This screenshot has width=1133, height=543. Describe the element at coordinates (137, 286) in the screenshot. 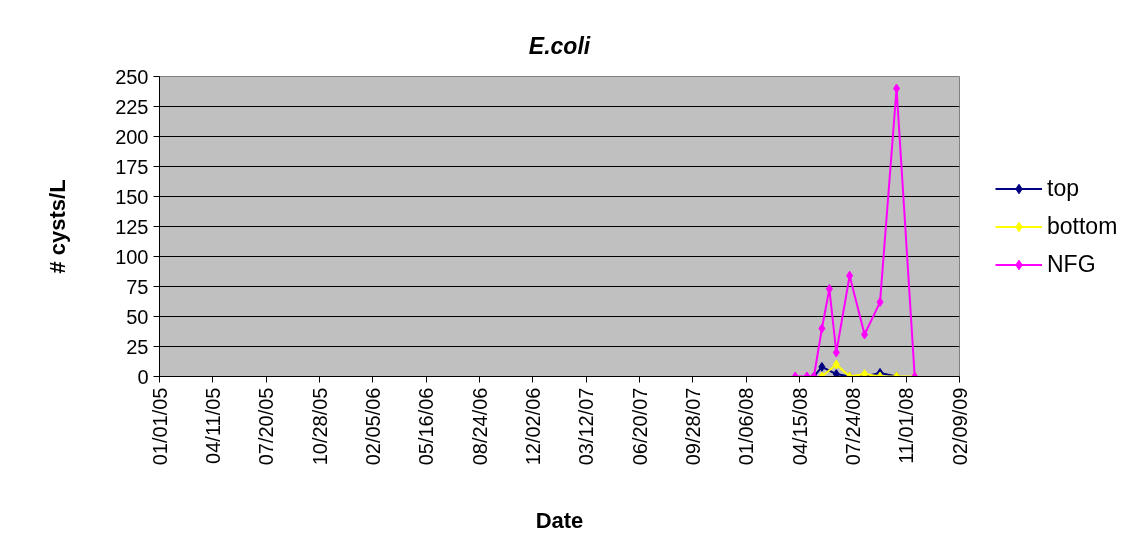

I see `y-tick-label: 75` at that location.